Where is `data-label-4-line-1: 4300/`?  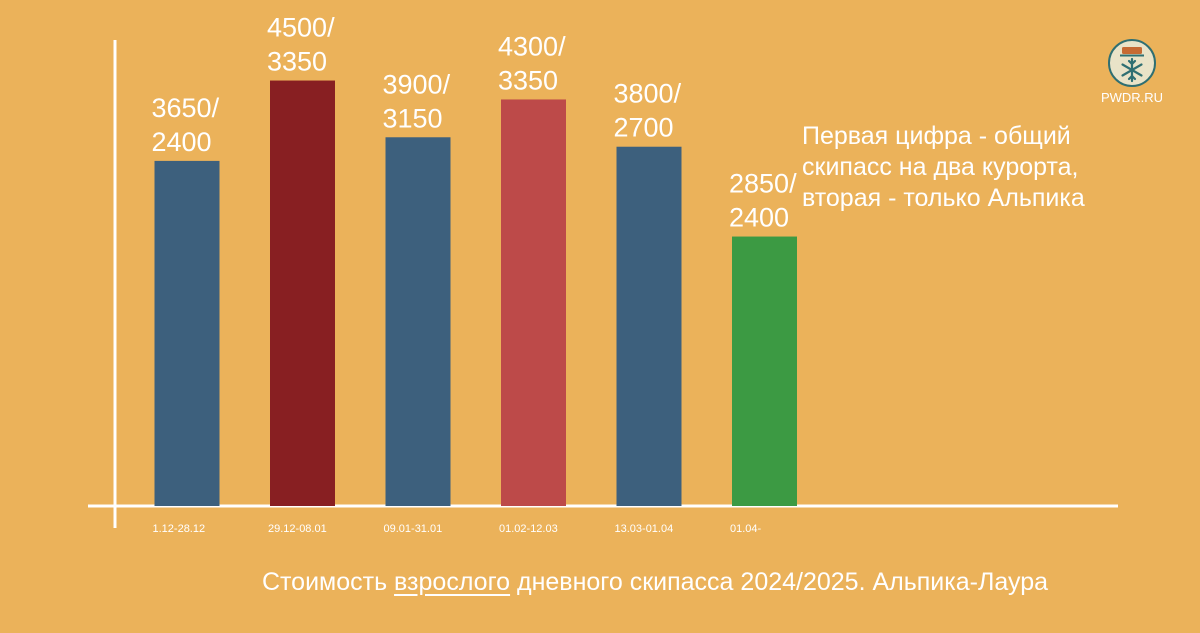 data-label-4-line-1: 4300/ is located at coordinates (532, 46).